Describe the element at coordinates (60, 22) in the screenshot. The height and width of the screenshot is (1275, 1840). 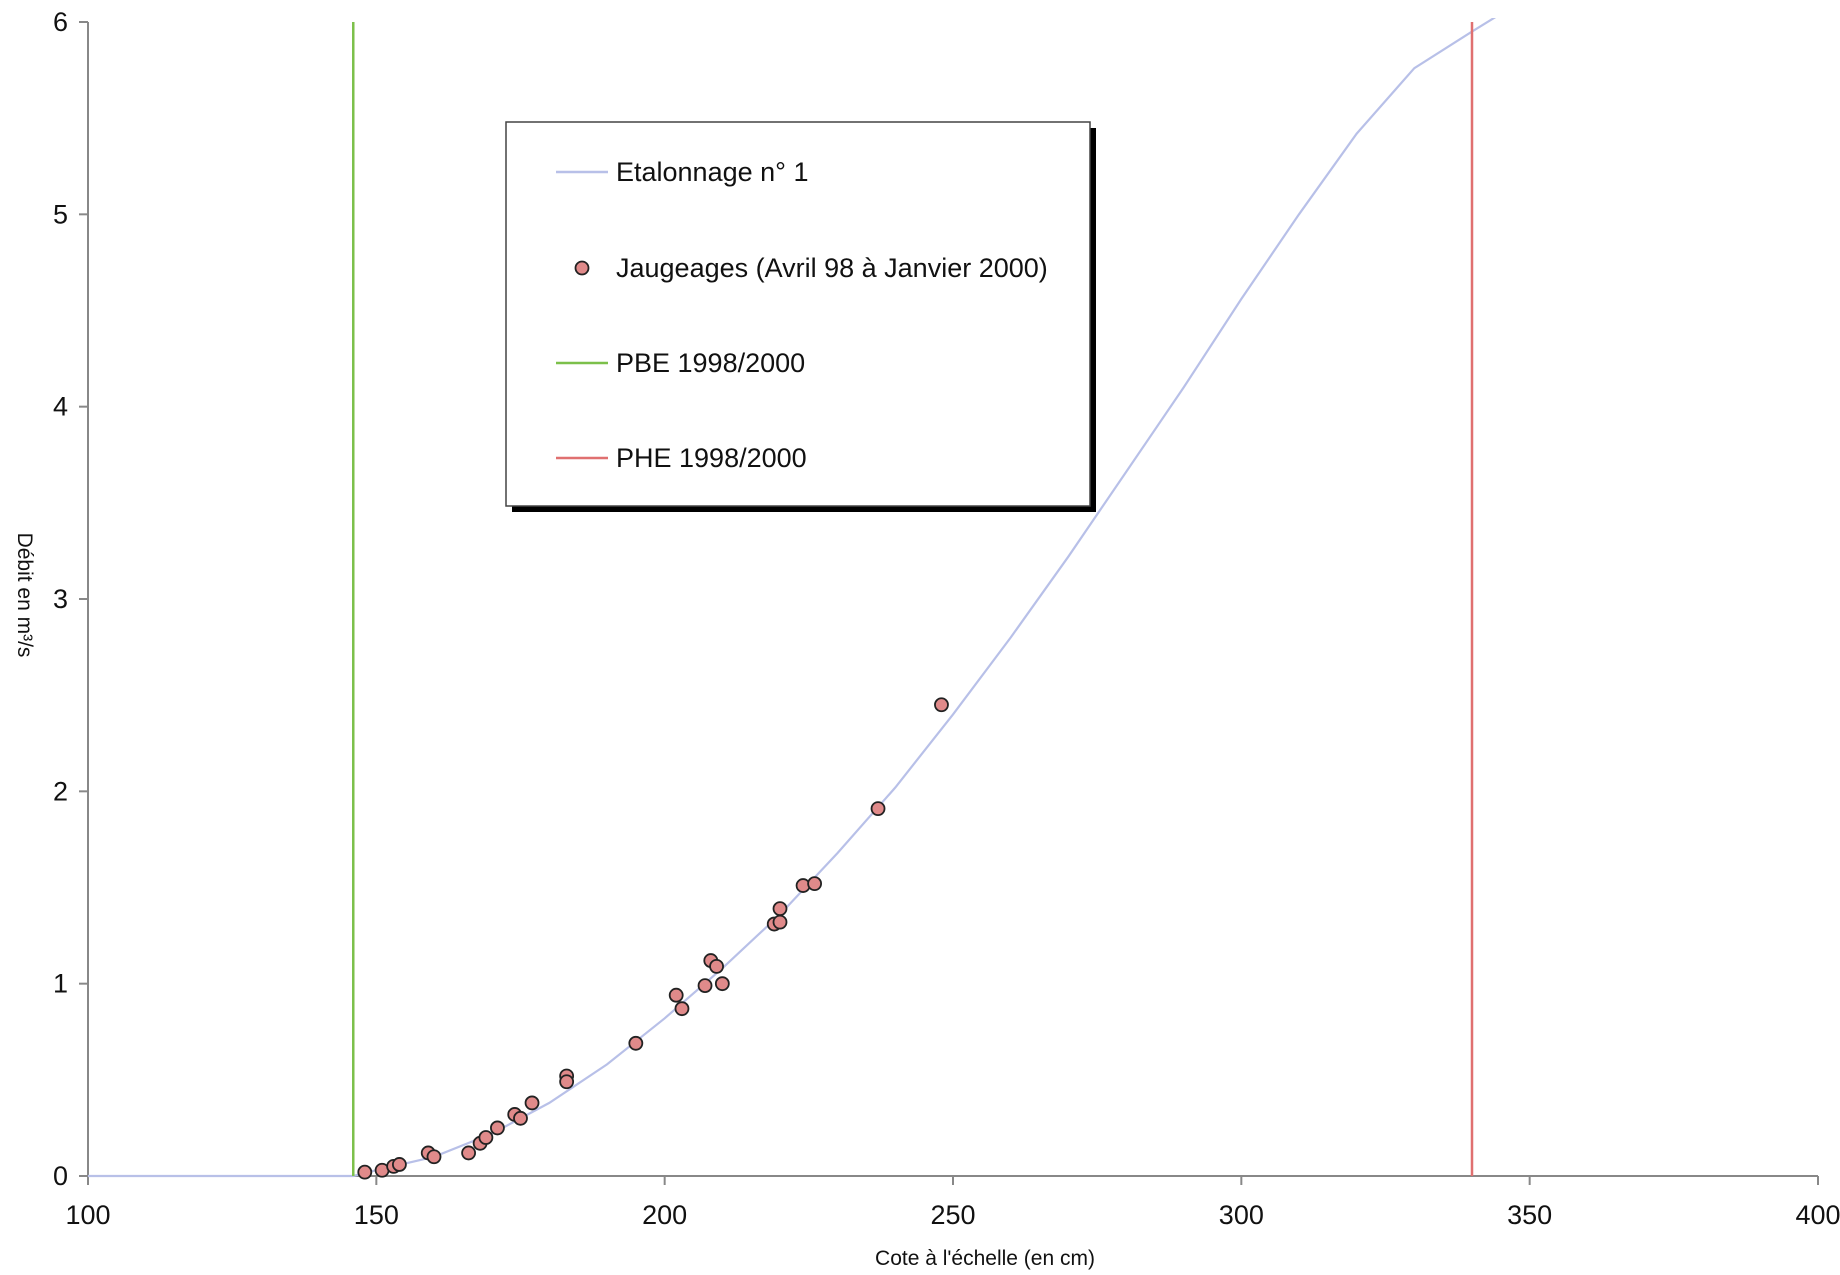
I see `y-tick-label: 6` at that location.